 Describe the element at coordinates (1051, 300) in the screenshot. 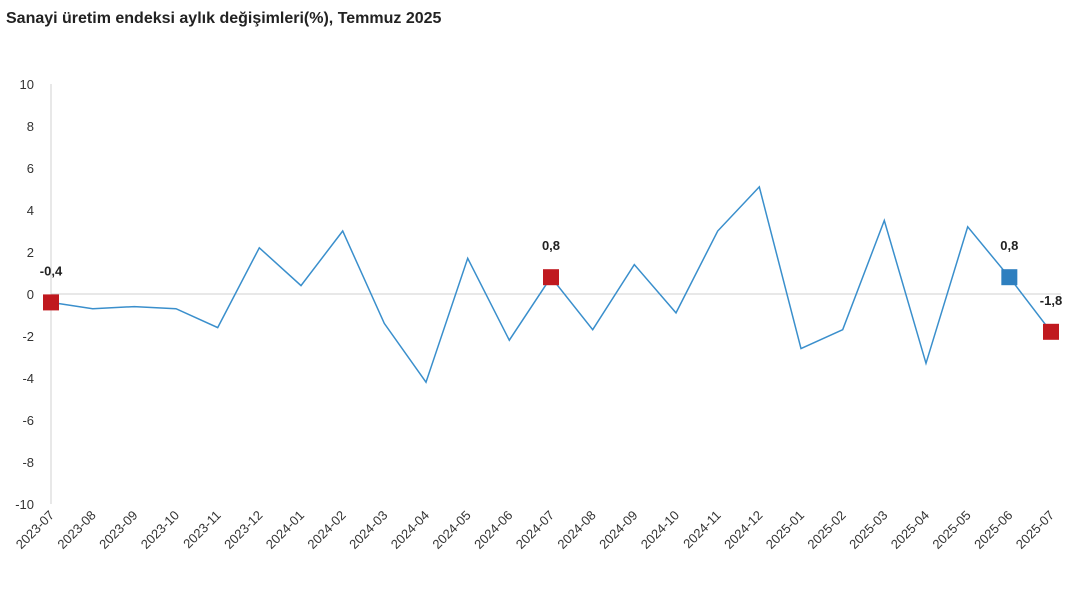

I see `data-label: -1,8` at that location.